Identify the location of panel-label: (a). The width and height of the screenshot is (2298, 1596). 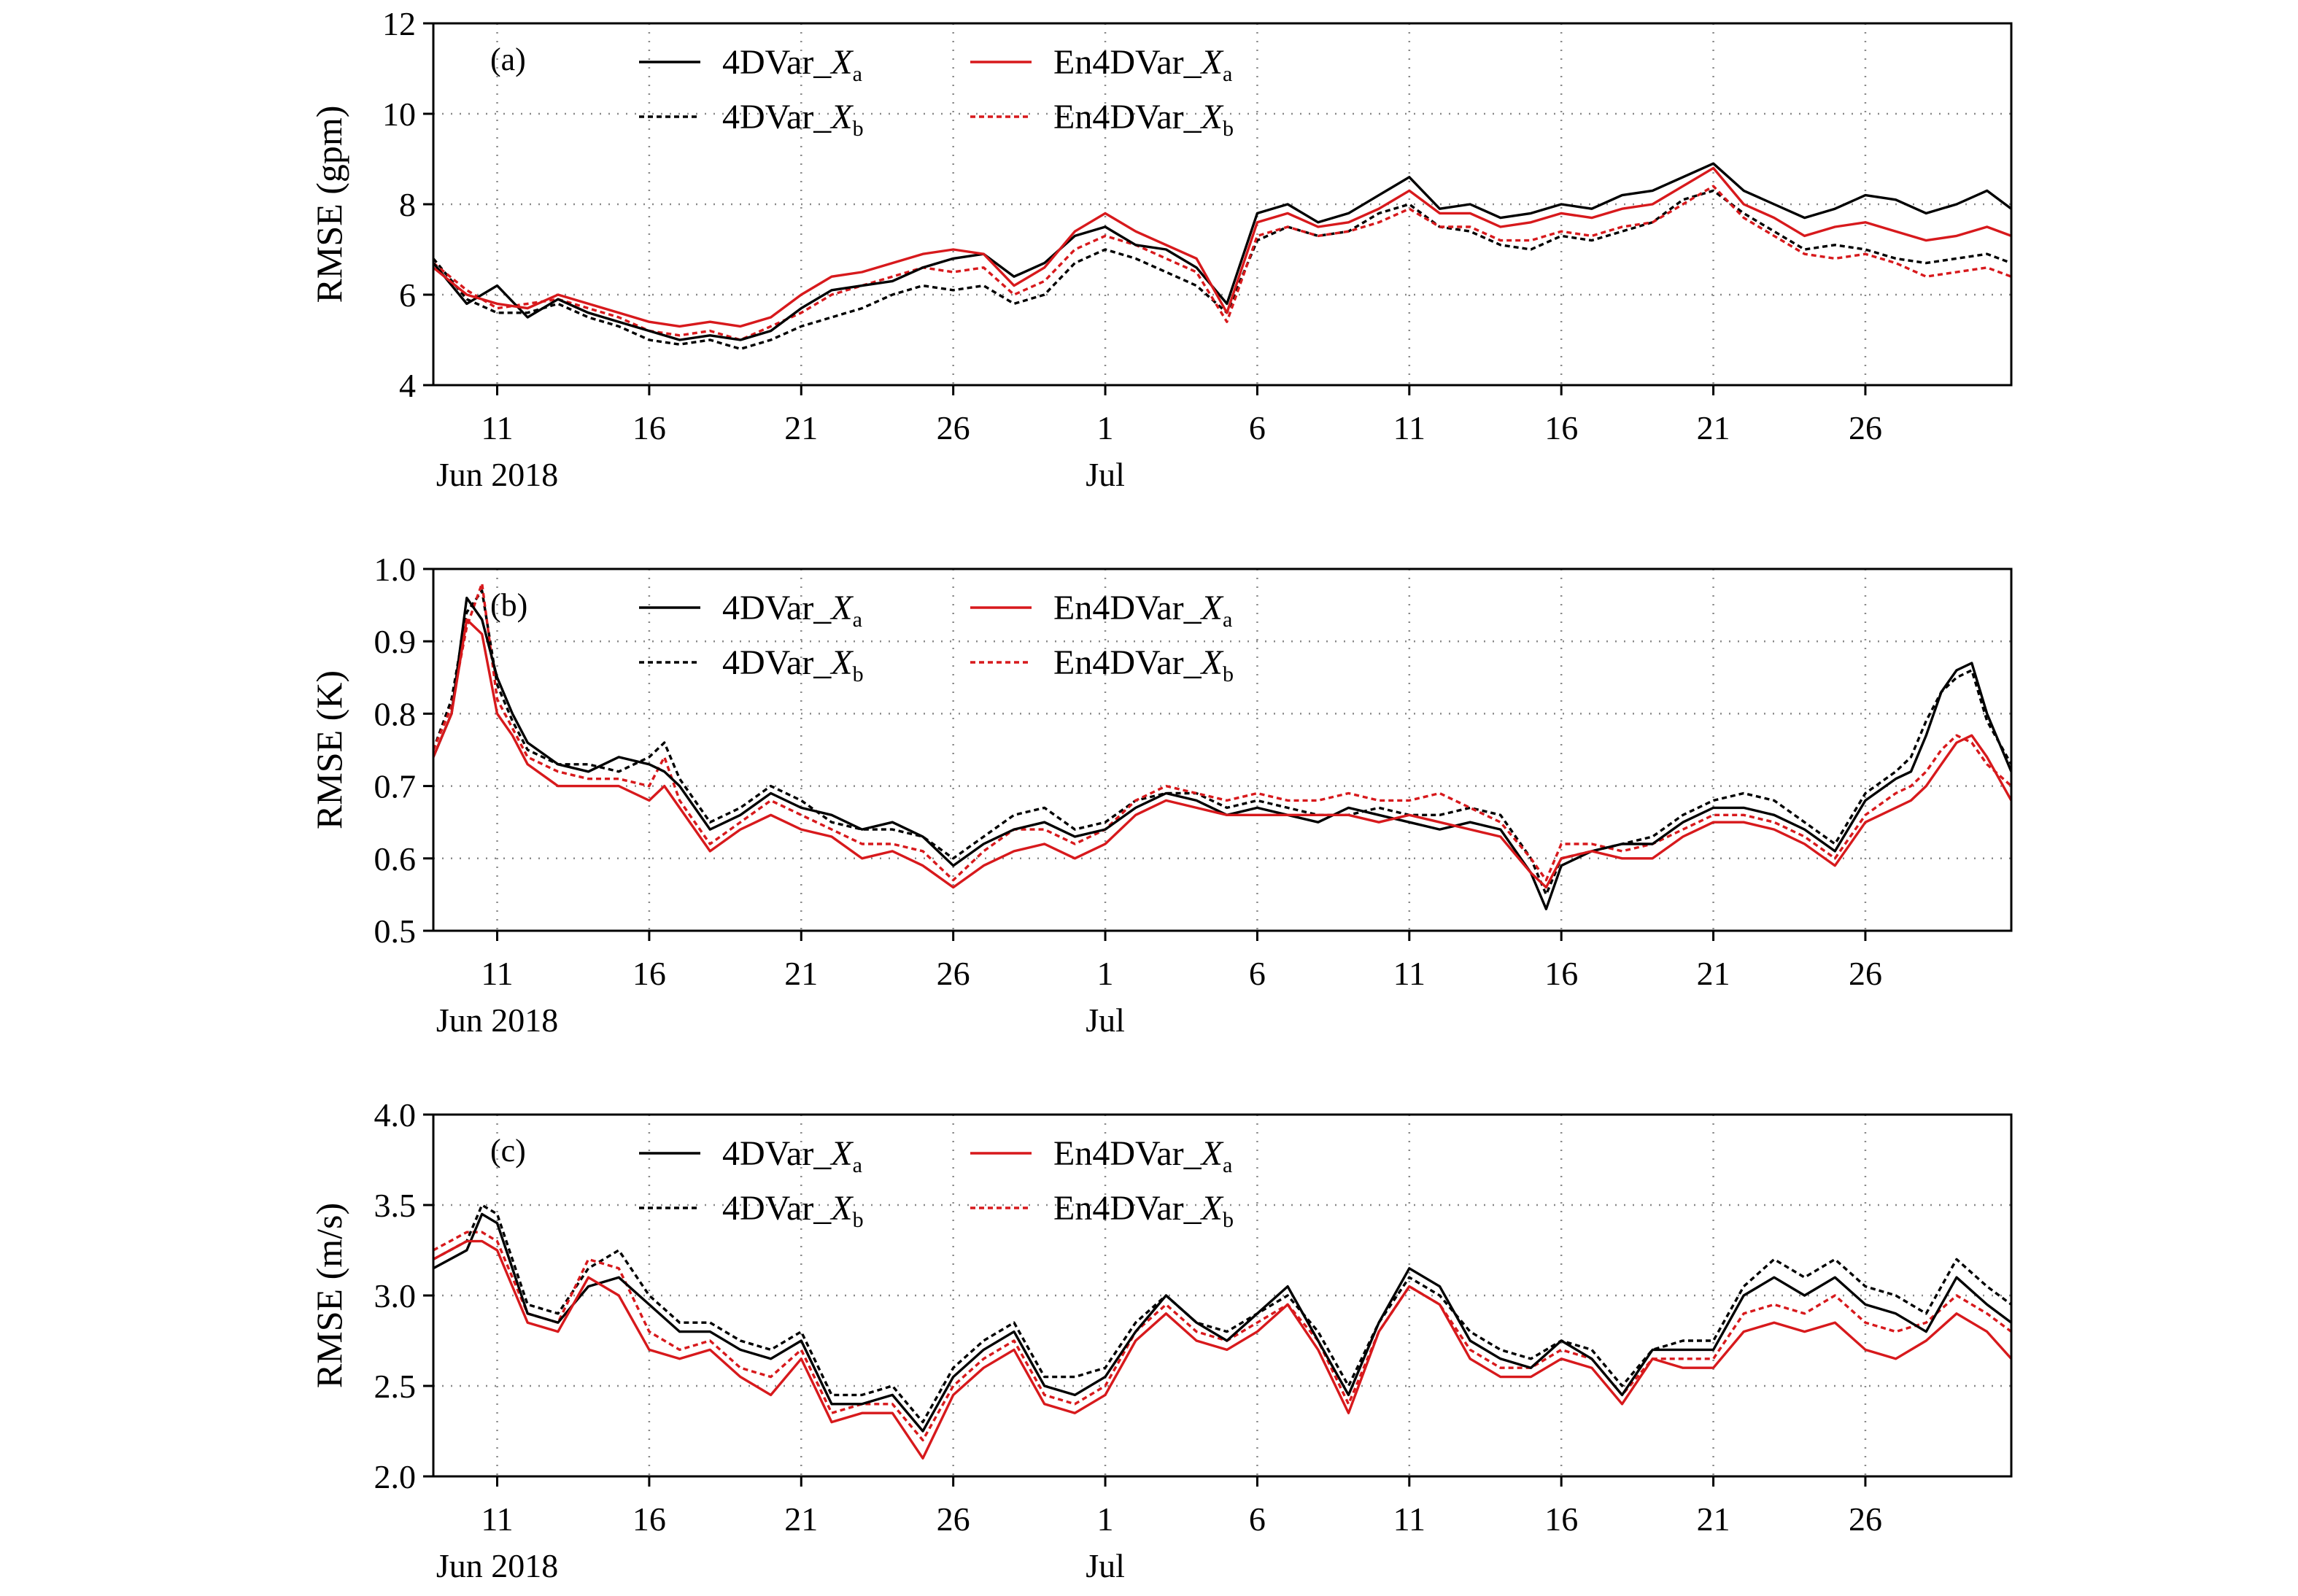
(508, 60).